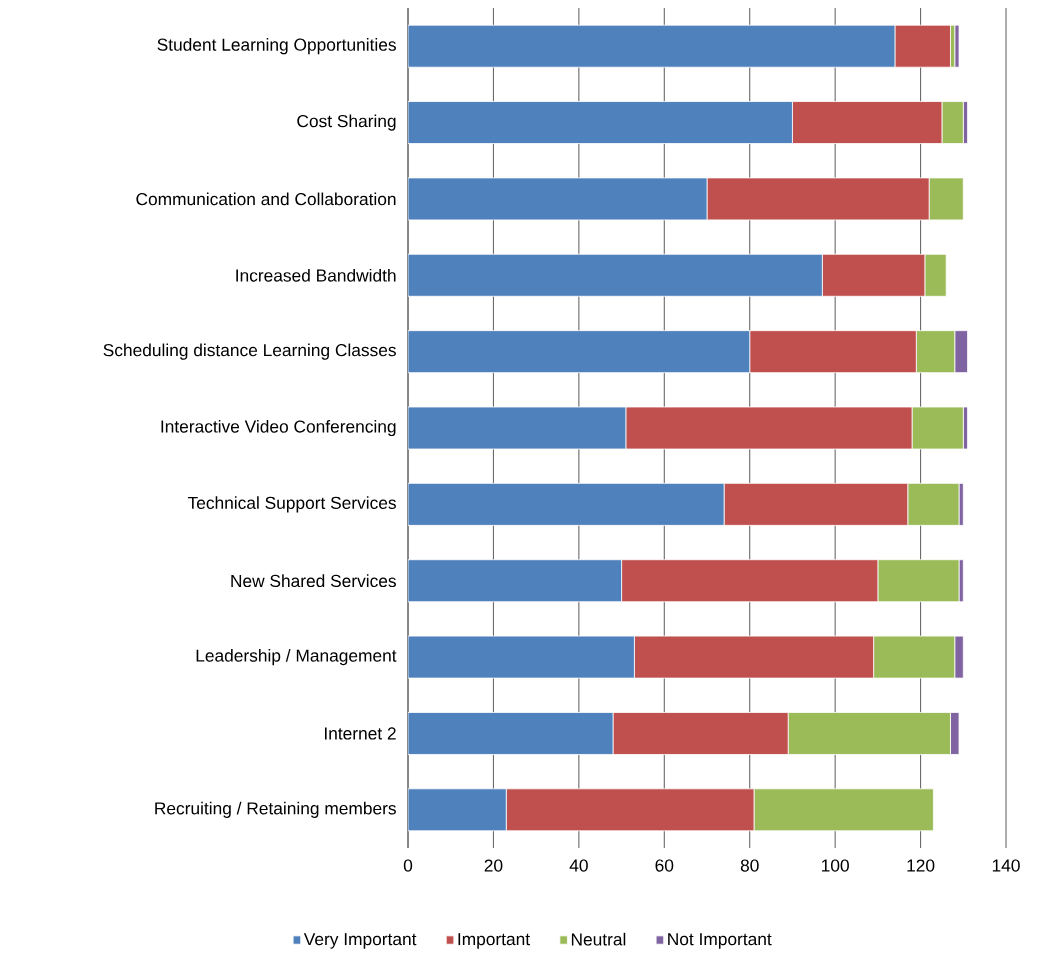  Describe the element at coordinates (296, 657) in the screenshot. I see `y-tick-label: Leadership / Management` at that location.